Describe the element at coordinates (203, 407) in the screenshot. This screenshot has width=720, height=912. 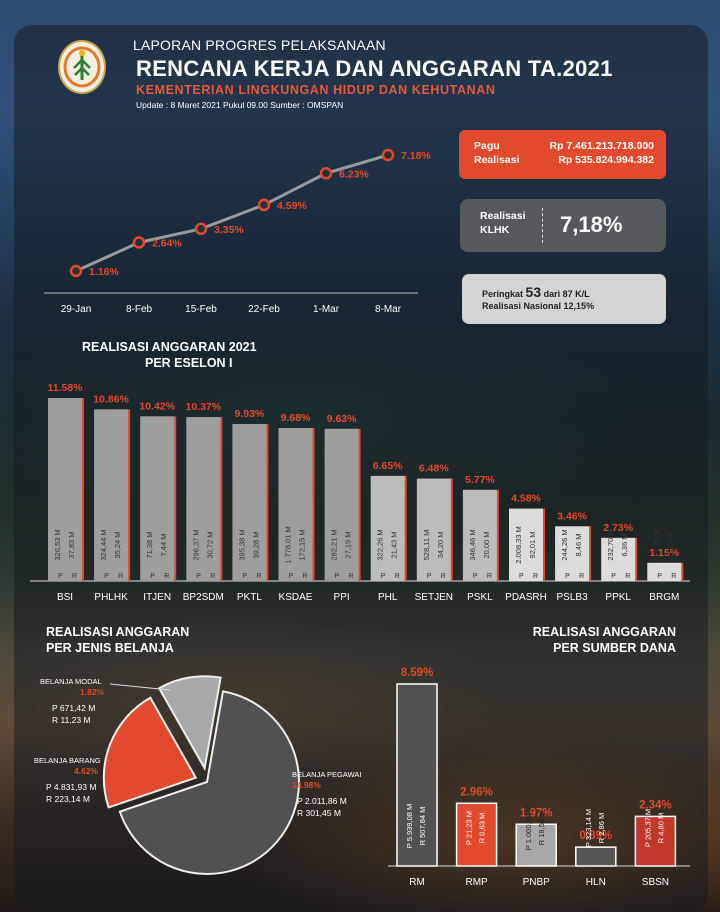
I see `eselon-pct-label: 10.37%` at that location.